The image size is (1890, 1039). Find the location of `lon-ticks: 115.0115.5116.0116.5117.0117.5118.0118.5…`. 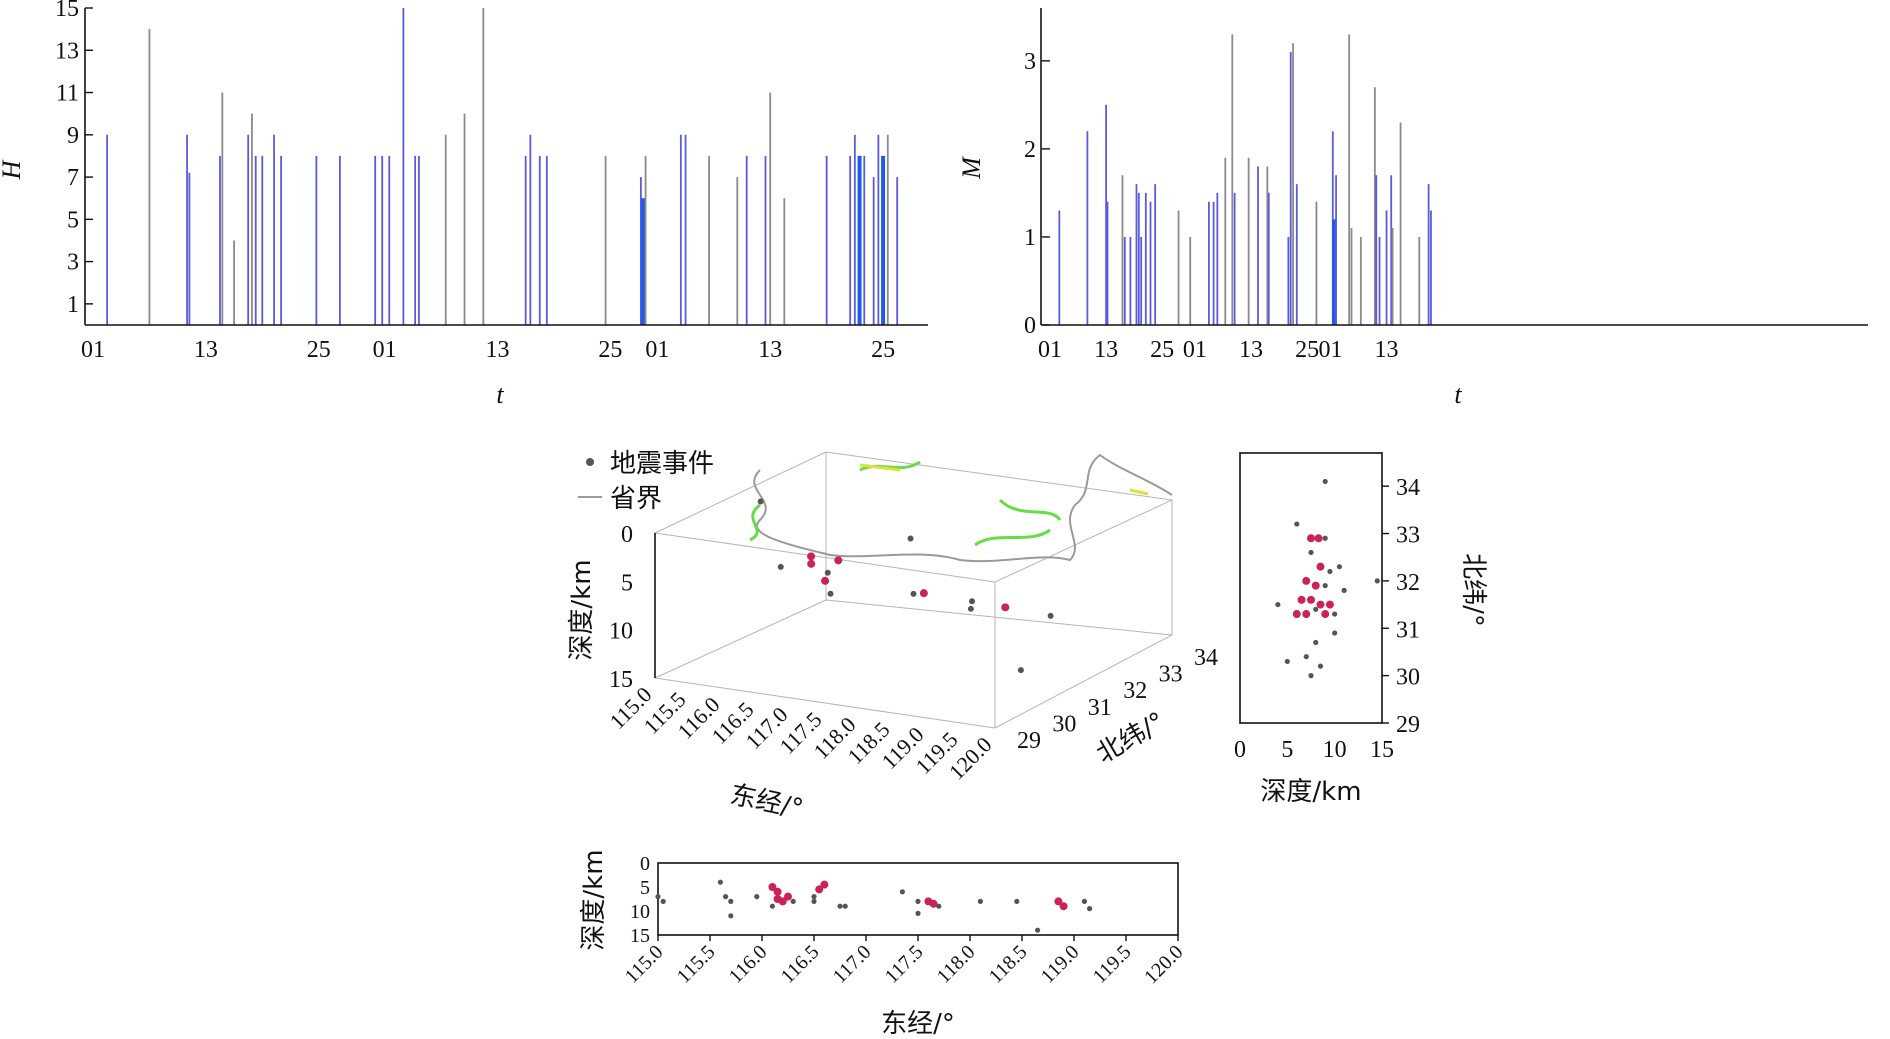

lon-ticks: 115.0115.5116.0116.5117.0117.5118.0118.5… is located at coordinates (800, 733).